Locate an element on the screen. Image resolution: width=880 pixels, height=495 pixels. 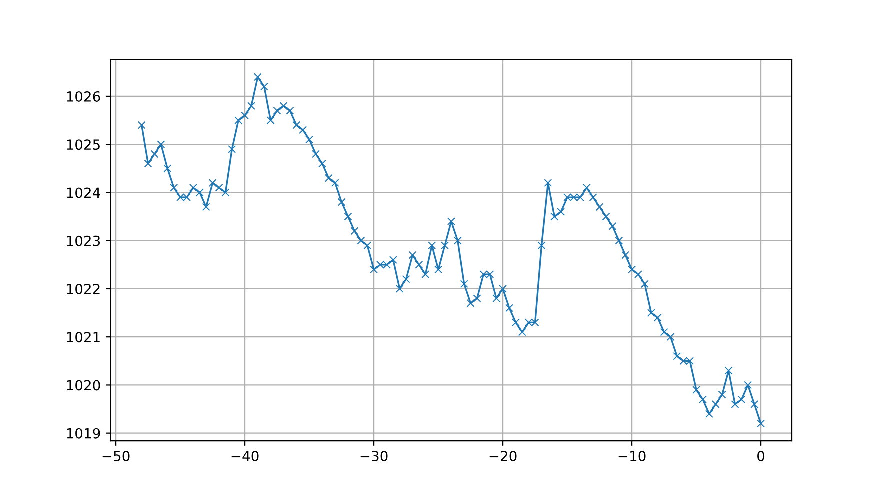
y-tick-label: 1021 is located at coordinates (83, 337).